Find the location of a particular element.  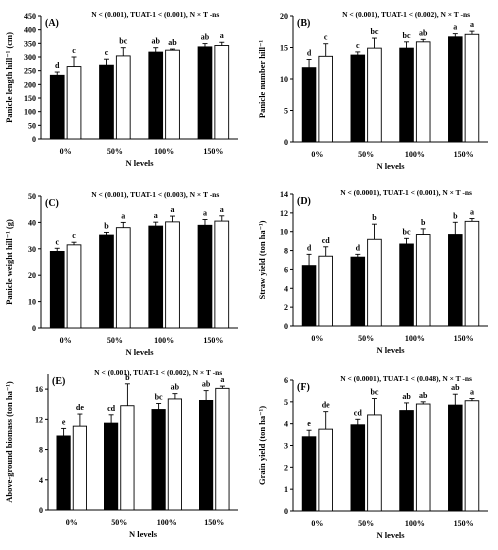

panel-e-category-label: 150% is located at coordinates (214, 522).